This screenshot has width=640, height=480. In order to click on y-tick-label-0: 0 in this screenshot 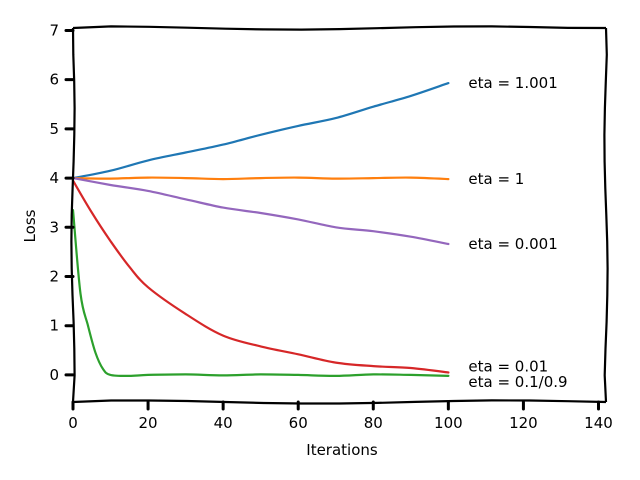, I will do `click(54, 375)`.